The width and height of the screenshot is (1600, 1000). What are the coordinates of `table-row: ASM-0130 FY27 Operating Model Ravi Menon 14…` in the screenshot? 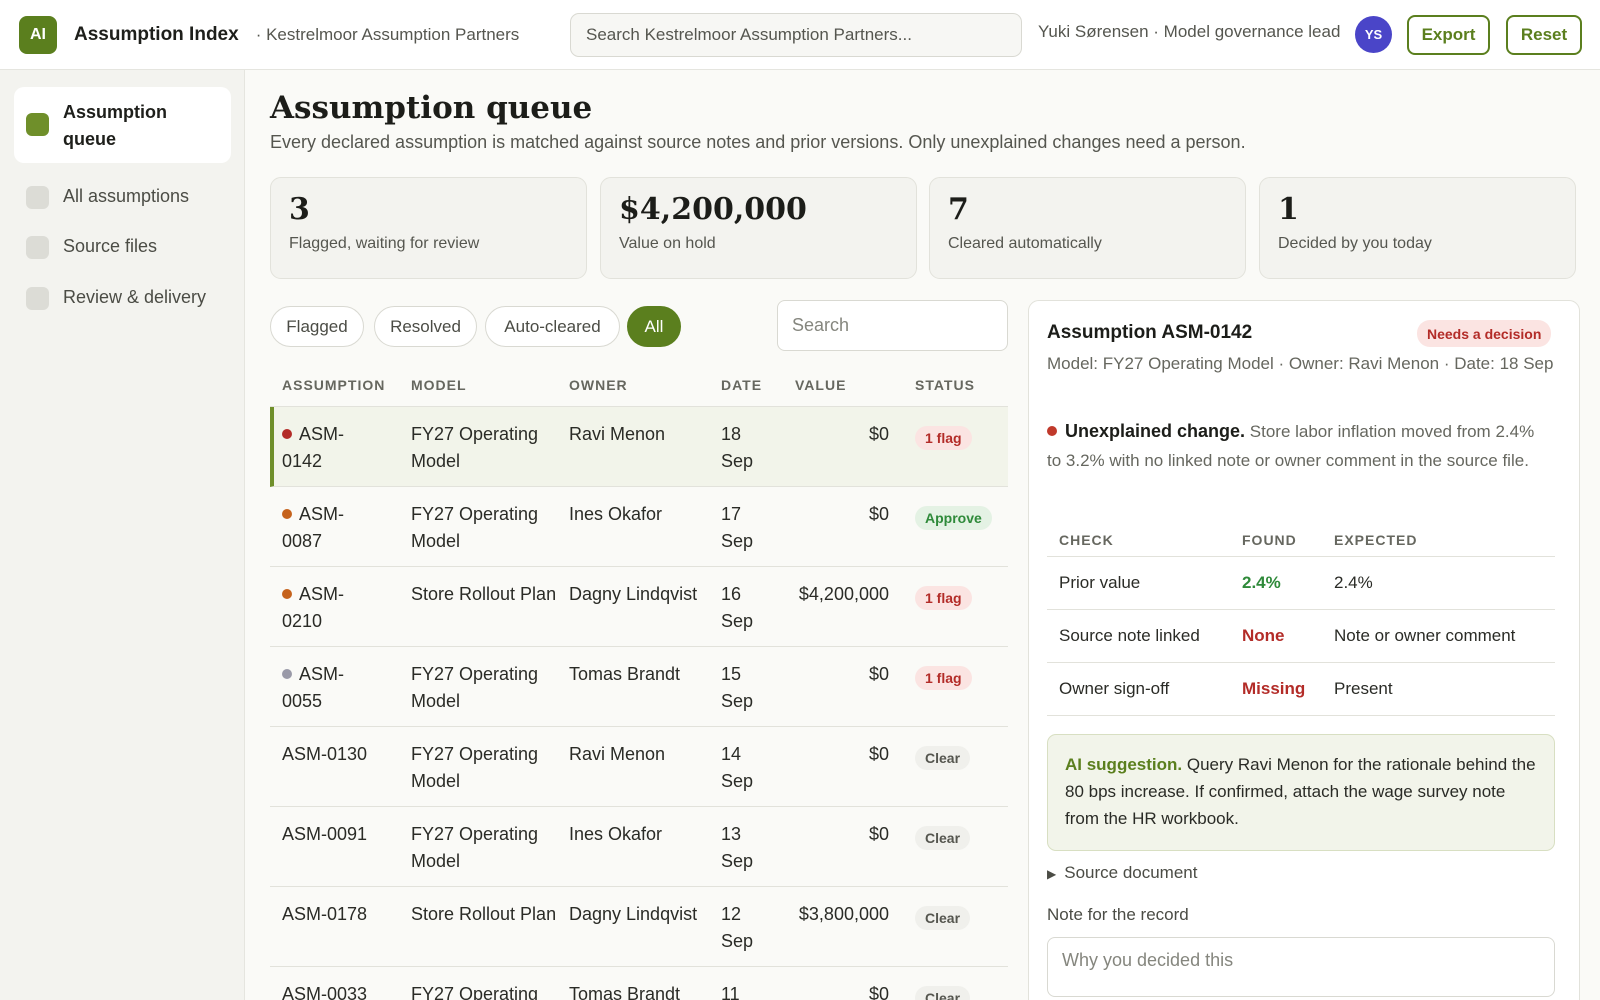 It's located at (639, 767).